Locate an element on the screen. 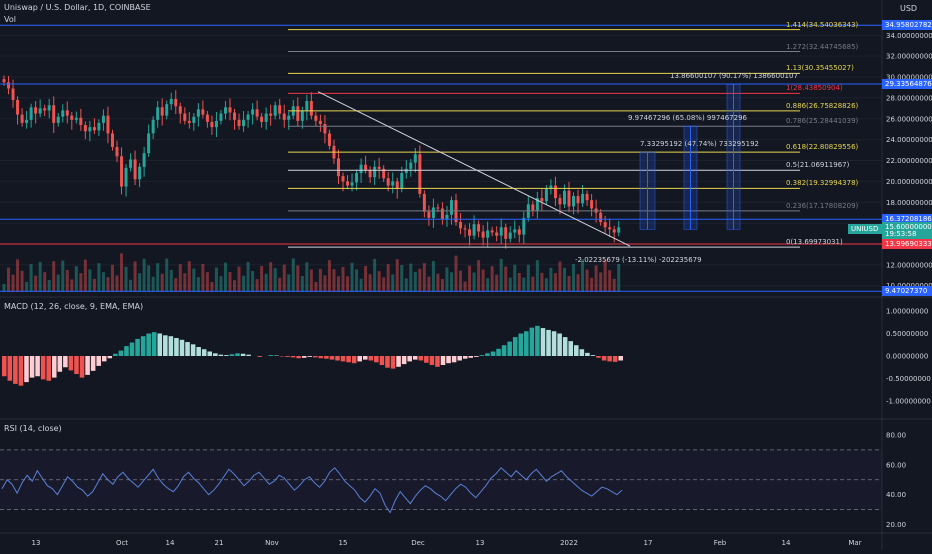 The image size is (932, 554). price-tag: 13.99690333 is located at coordinates (907, 244).